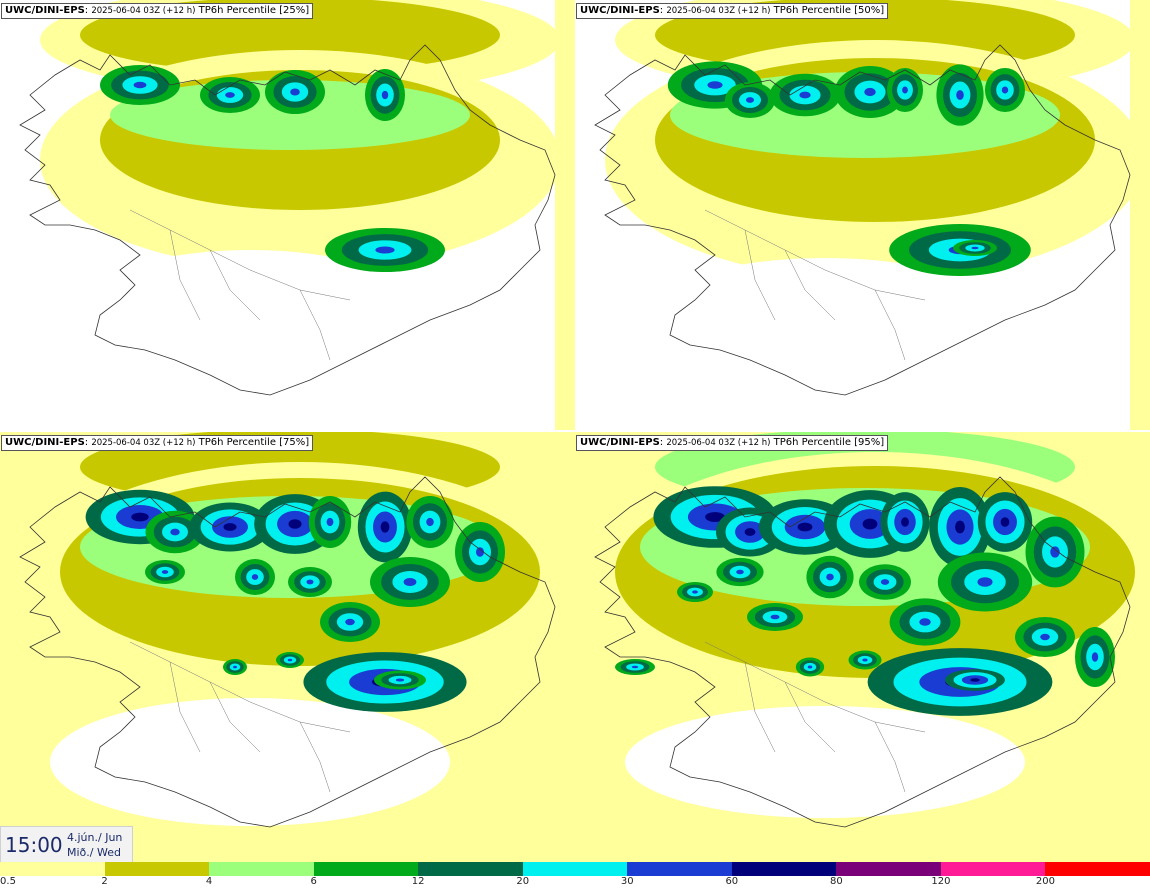  Describe the element at coordinates (94, 852) in the screenshot. I see `valid-date-line2: Mið./ Wed` at that location.